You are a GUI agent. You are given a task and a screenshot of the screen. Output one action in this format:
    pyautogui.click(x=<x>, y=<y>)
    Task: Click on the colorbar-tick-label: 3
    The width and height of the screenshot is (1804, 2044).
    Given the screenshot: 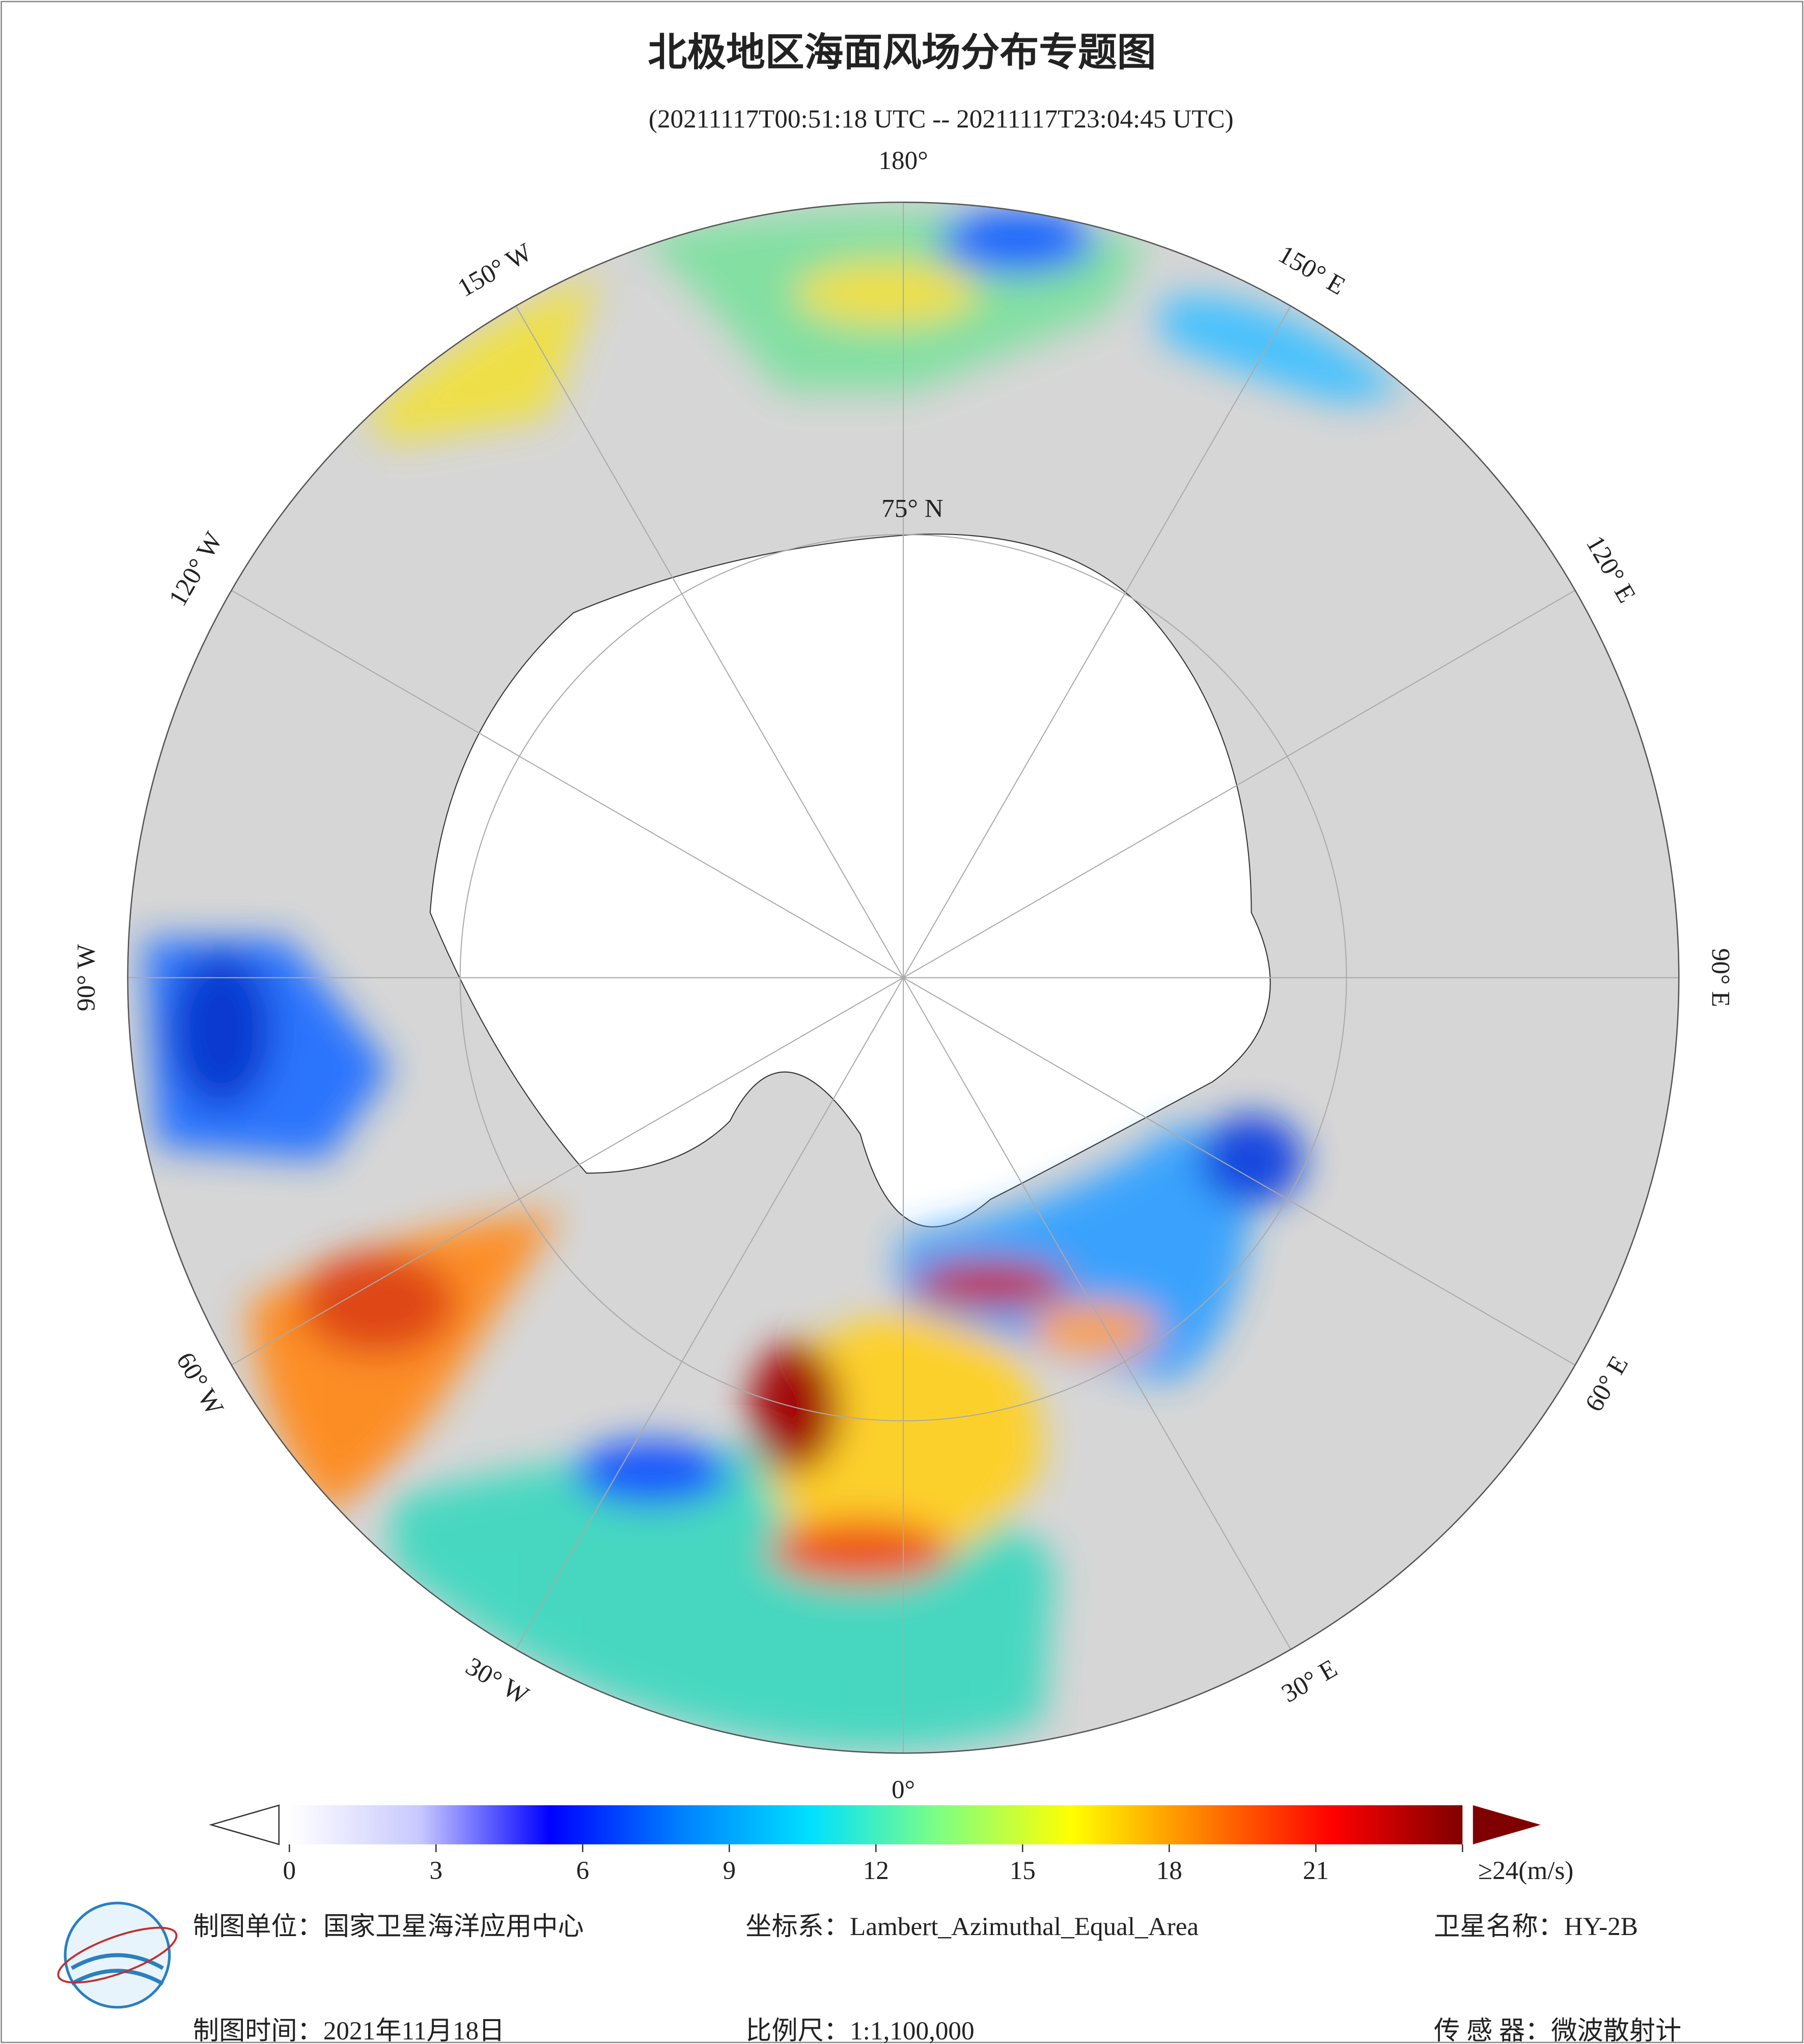 What is the action you would take?
    pyautogui.click(x=436, y=1870)
    